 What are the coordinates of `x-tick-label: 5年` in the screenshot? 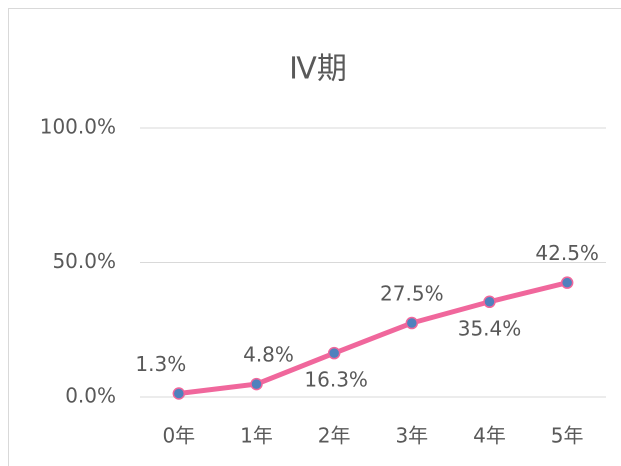 It's located at (567, 436).